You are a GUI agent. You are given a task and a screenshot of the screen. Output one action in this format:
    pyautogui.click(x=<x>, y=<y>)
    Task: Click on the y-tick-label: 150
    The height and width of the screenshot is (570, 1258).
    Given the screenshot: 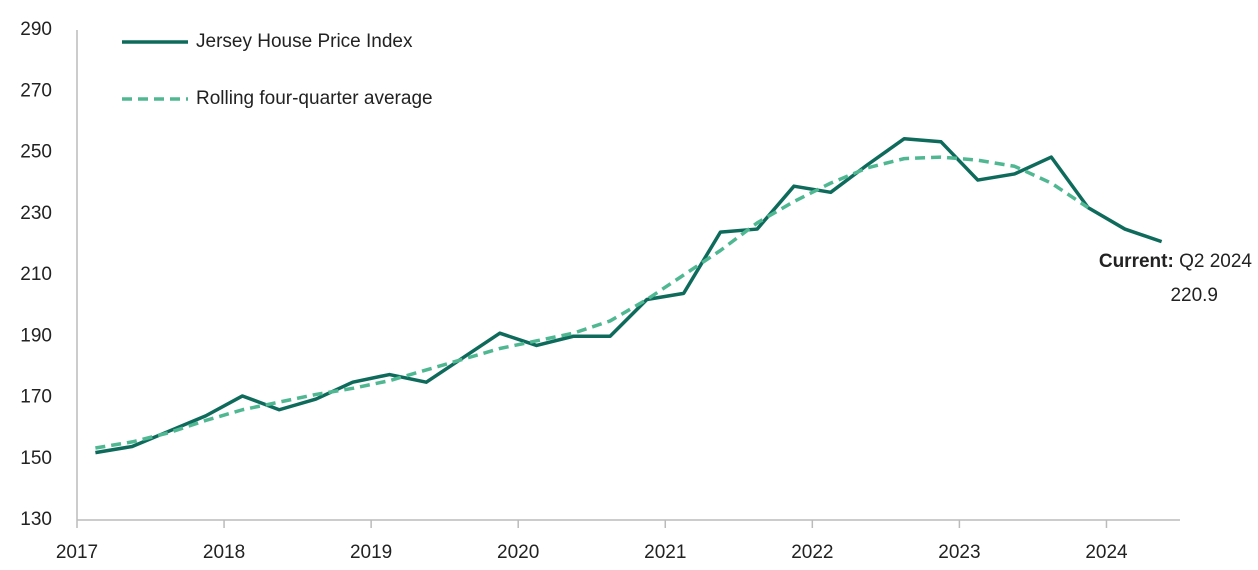 What is the action you would take?
    pyautogui.click(x=36, y=458)
    